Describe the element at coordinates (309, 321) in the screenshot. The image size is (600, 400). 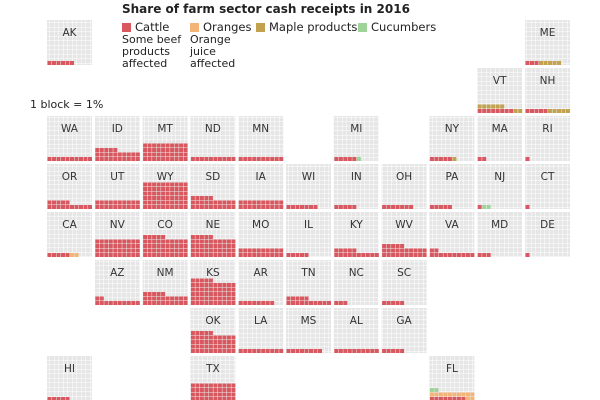
I see `state-label: MS` at that location.